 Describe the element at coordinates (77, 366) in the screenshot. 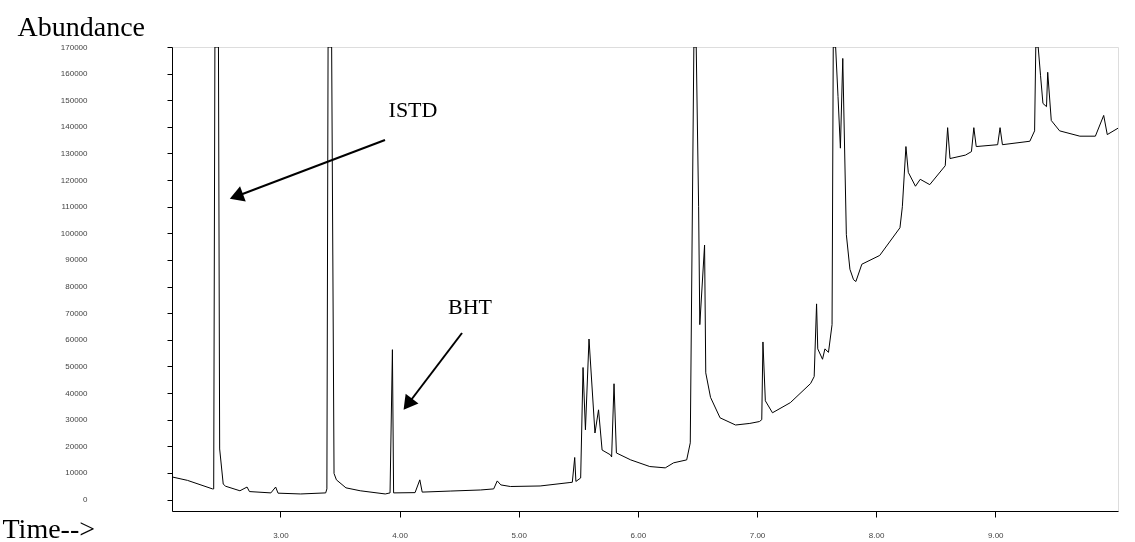

I see `y-tick-label: 50000` at that location.